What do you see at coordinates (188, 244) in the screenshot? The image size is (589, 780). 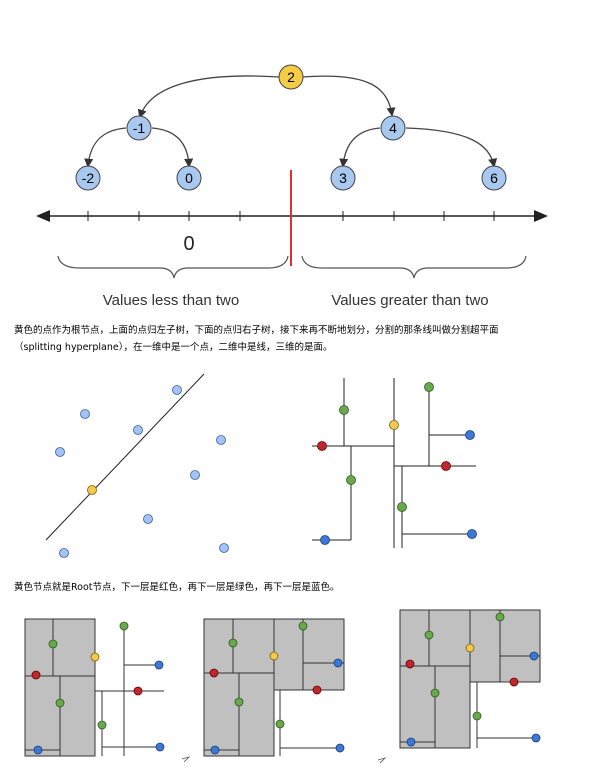 I see `axis-zero-label: 0` at bounding box center [188, 244].